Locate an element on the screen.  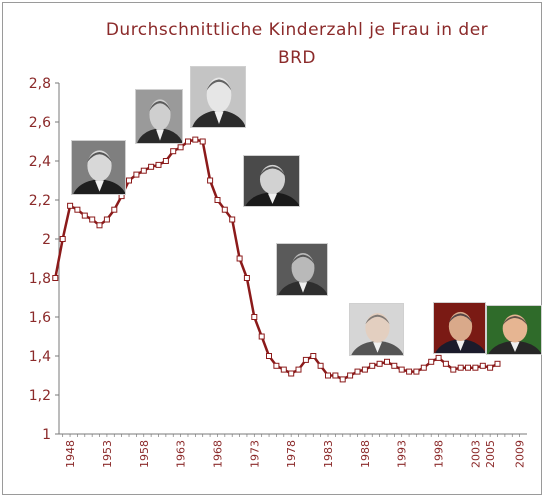
y-tick-label: 1 is located at coordinates (46, 435).